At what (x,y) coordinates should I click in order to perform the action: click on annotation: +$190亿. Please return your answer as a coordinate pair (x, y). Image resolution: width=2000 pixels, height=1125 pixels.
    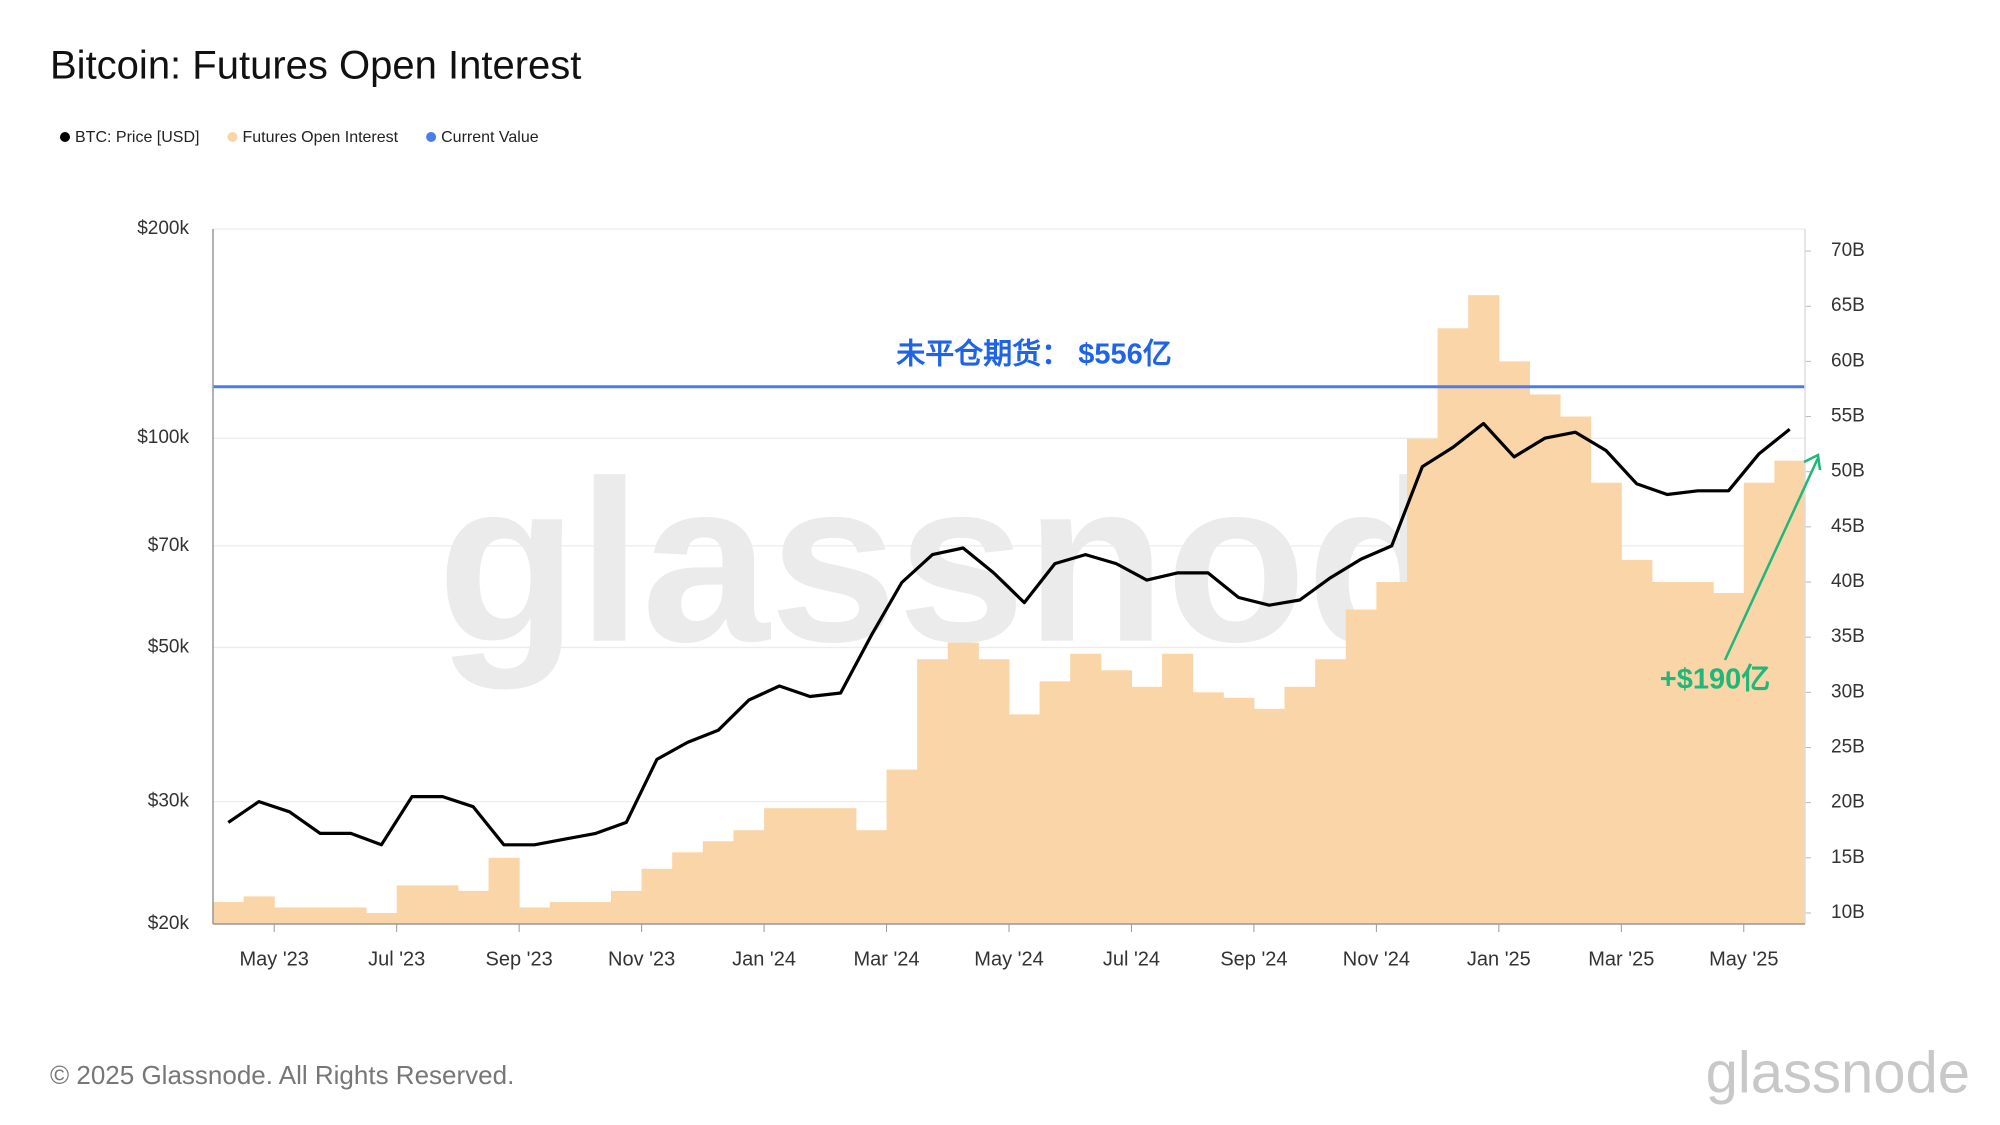
    Looking at the image, I should click on (1715, 679).